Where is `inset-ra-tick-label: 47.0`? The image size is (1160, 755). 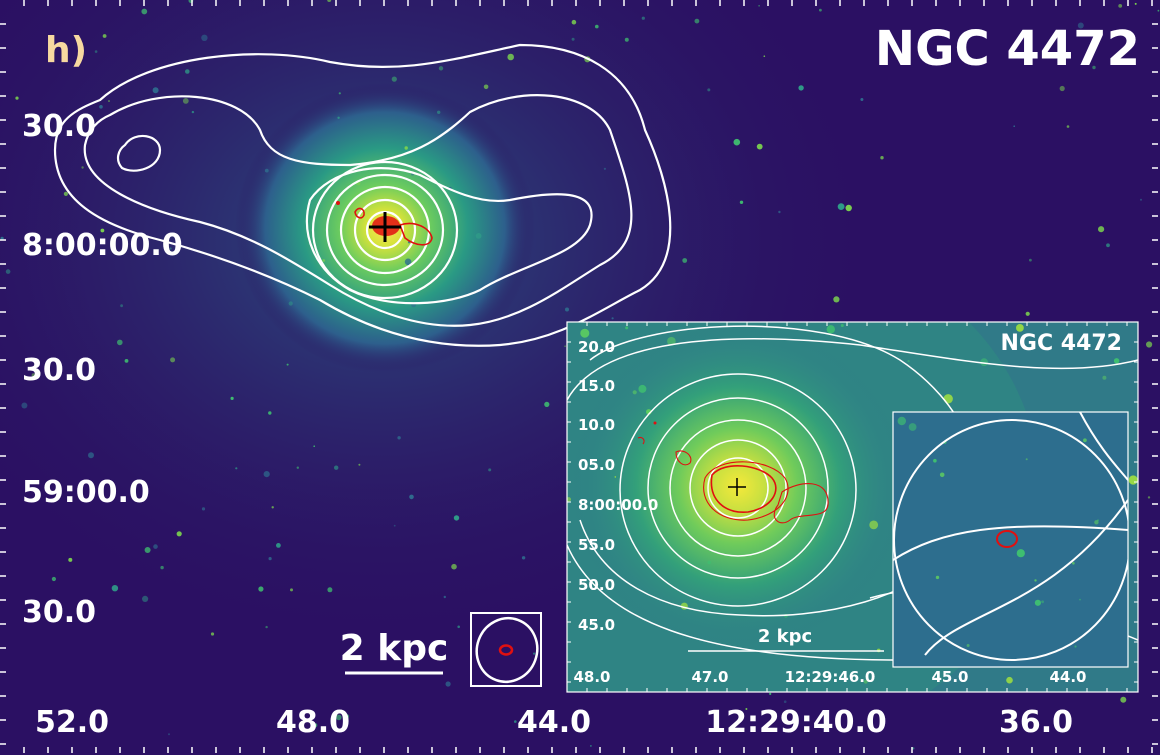
inset-ra-tick-label: 47.0 is located at coordinates (709, 677).